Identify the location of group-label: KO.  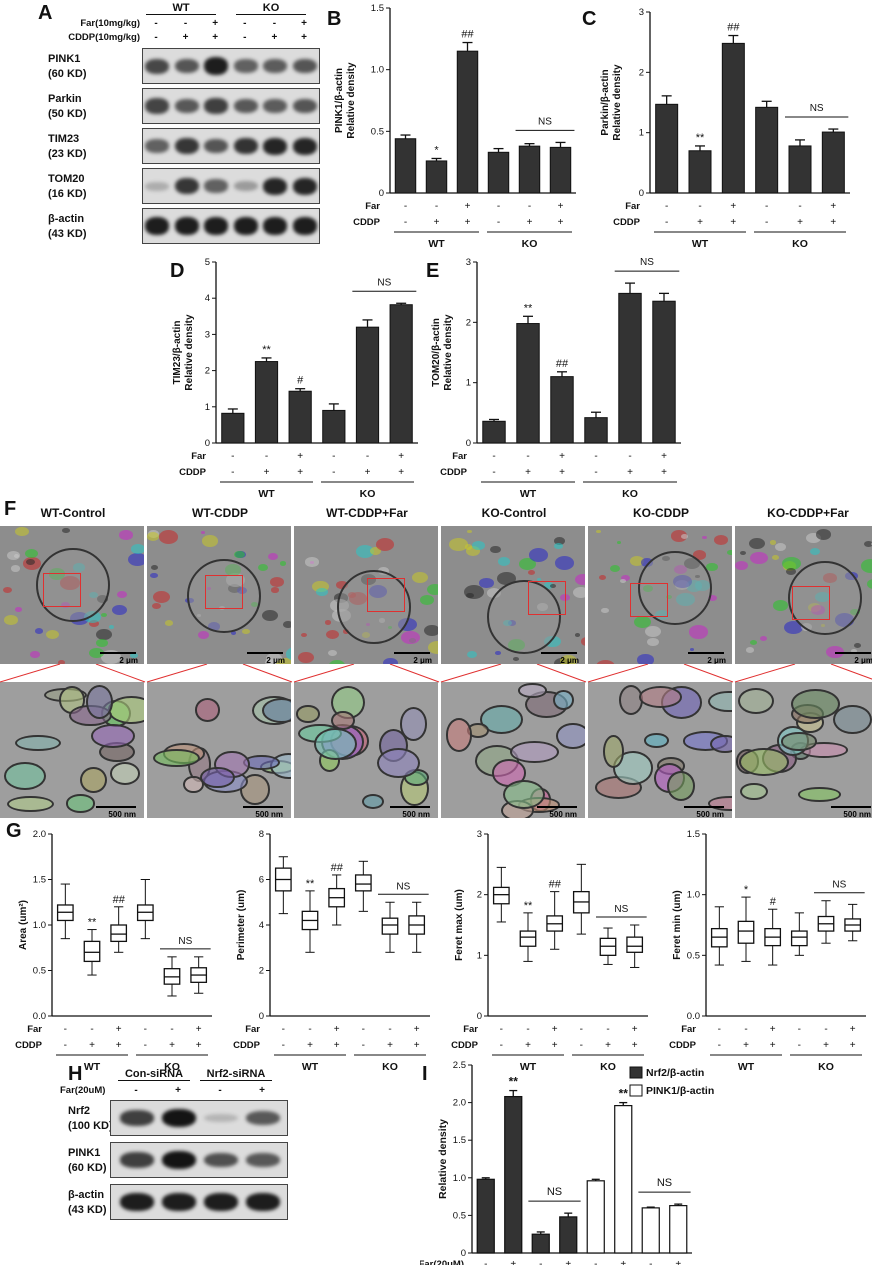
(826, 1065).